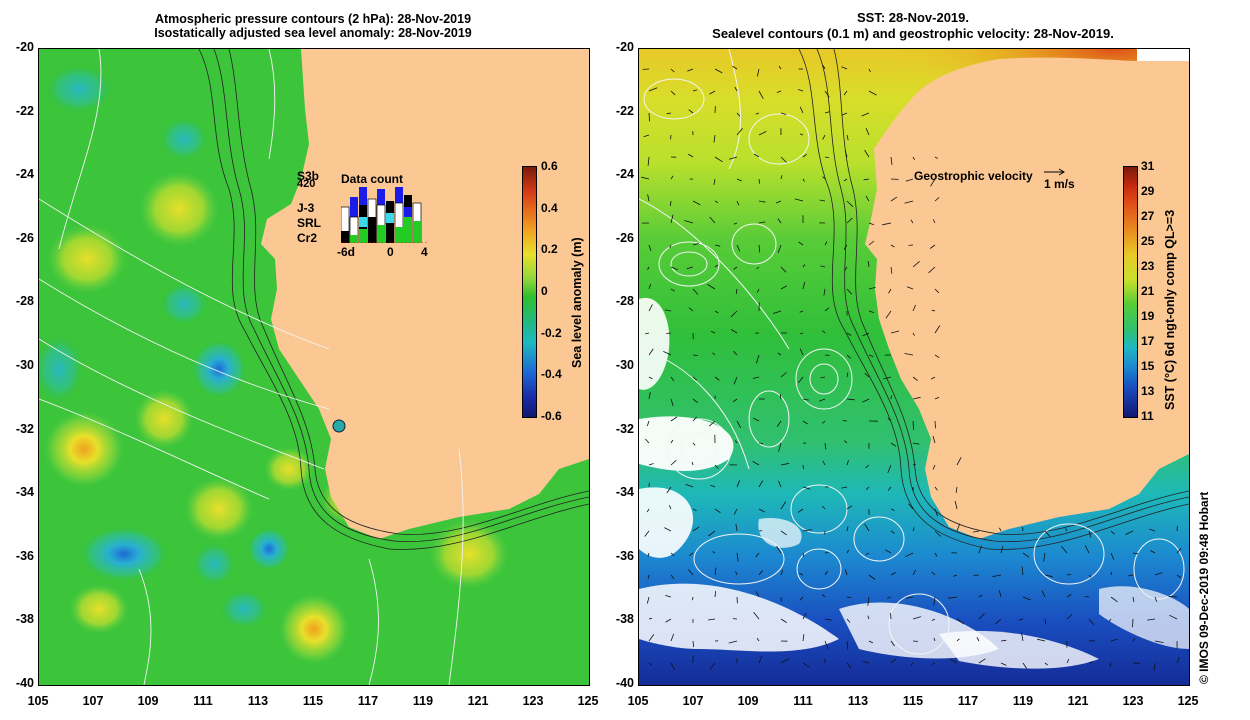 Image resolution: width=1250 pixels, height=720 pixels. I want to click on colorbar-tick-label: 25, so click(1148, 241).